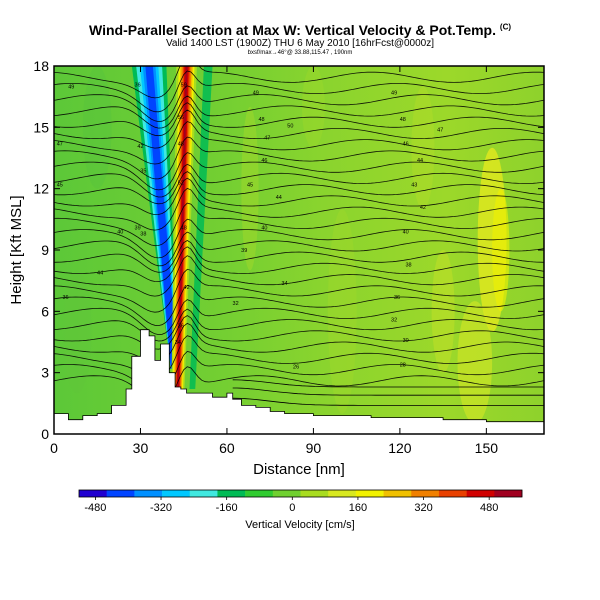 This screenshot has height=600, width=600. I want to click on colorbar-tick-label: -320, so click(161, 508).